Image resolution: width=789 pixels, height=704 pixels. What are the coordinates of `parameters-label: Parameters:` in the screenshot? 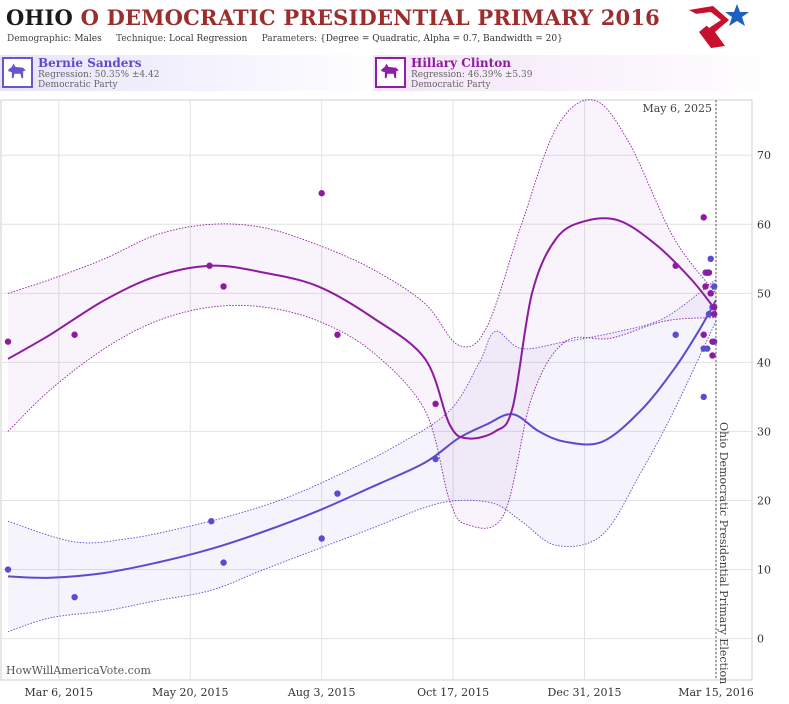 It's located at (289, 39).